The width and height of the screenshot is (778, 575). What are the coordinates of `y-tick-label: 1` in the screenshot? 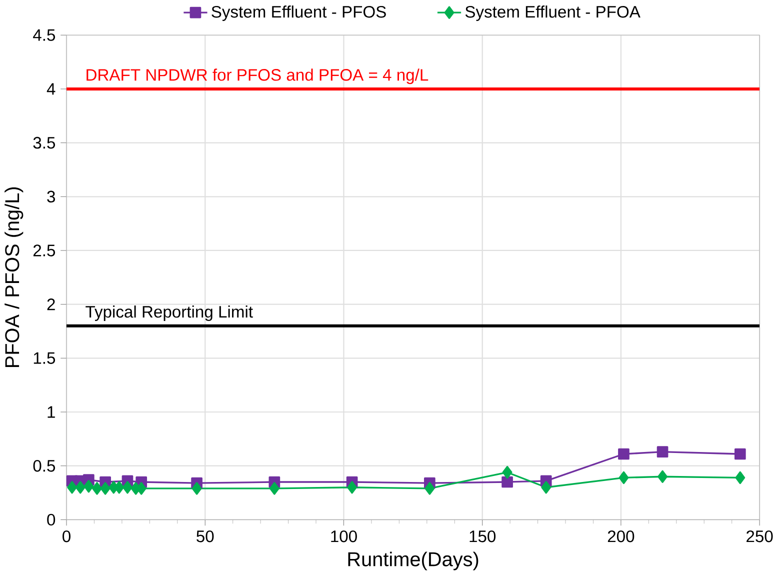 It's located at (51, 412).